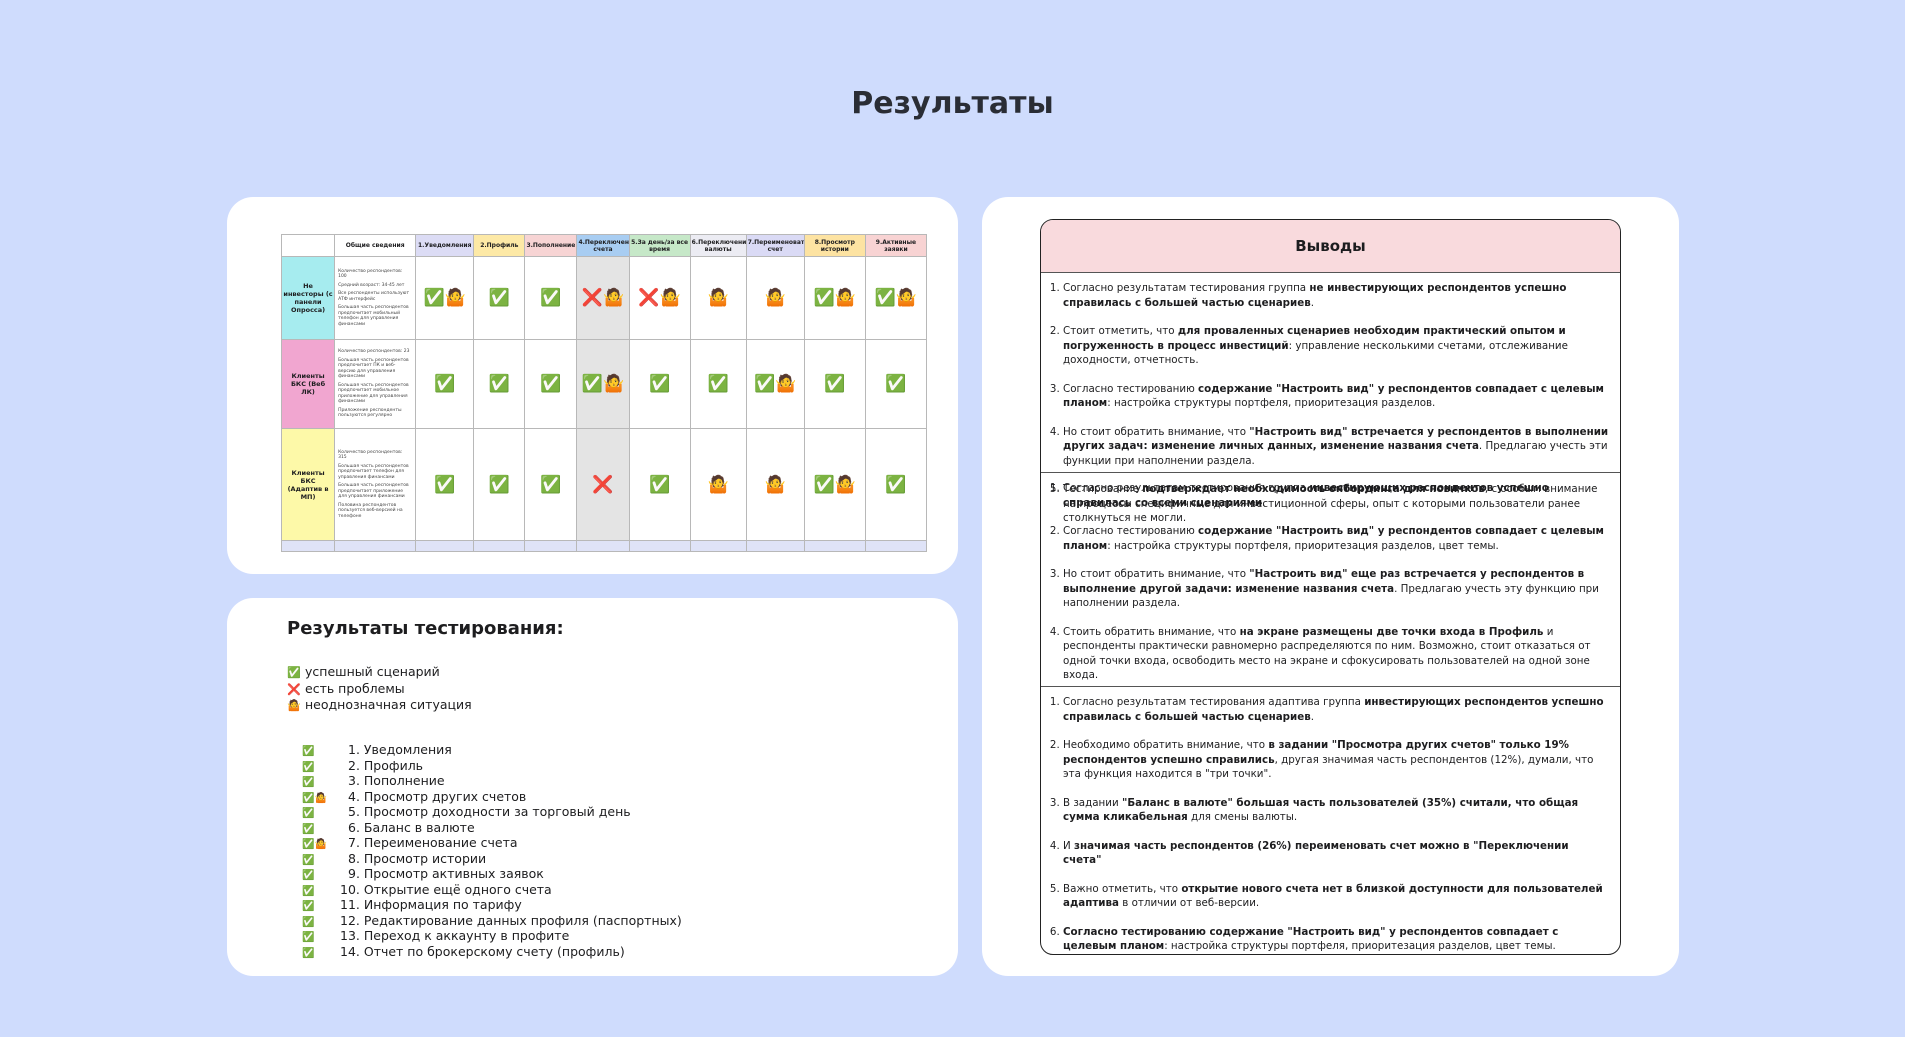 Image resolution: width=1905 pixels, height=1037 pixels. Describe the element at coordinates (834, 484) in the screenshot. I see `status-cell: ✅🤷` at that location.